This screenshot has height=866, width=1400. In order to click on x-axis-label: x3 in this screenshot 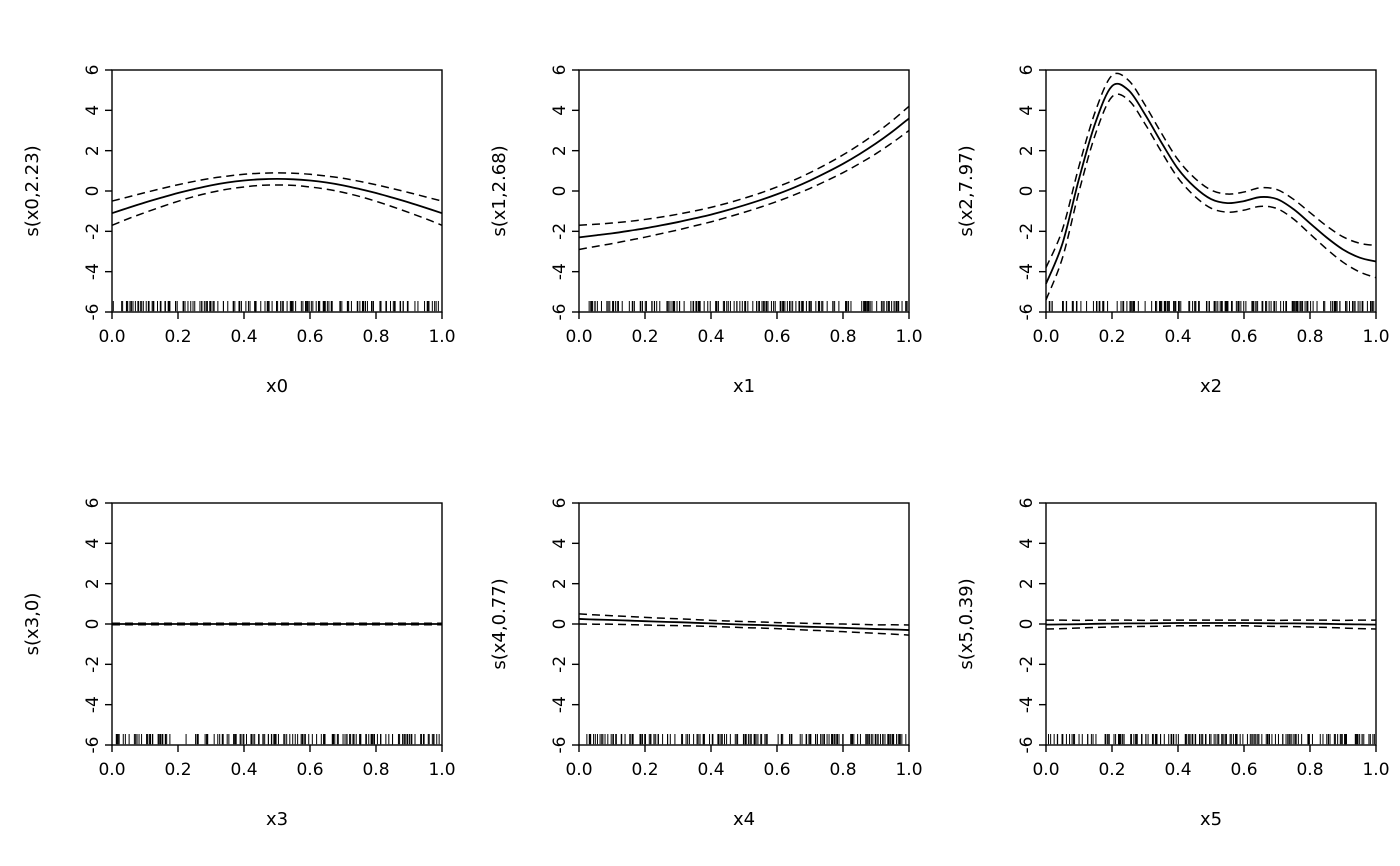, I will do `click(277, 819)`.